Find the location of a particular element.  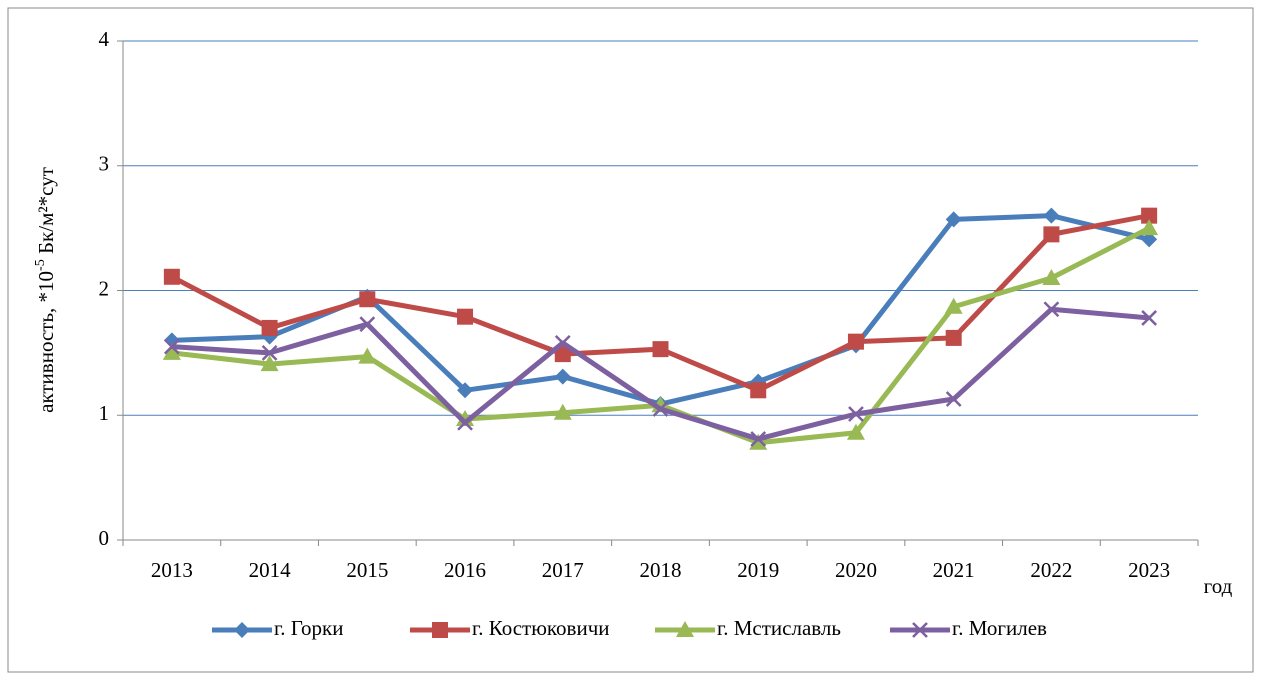

x-tick-label: 2018 is located at coordinates (661, 570).